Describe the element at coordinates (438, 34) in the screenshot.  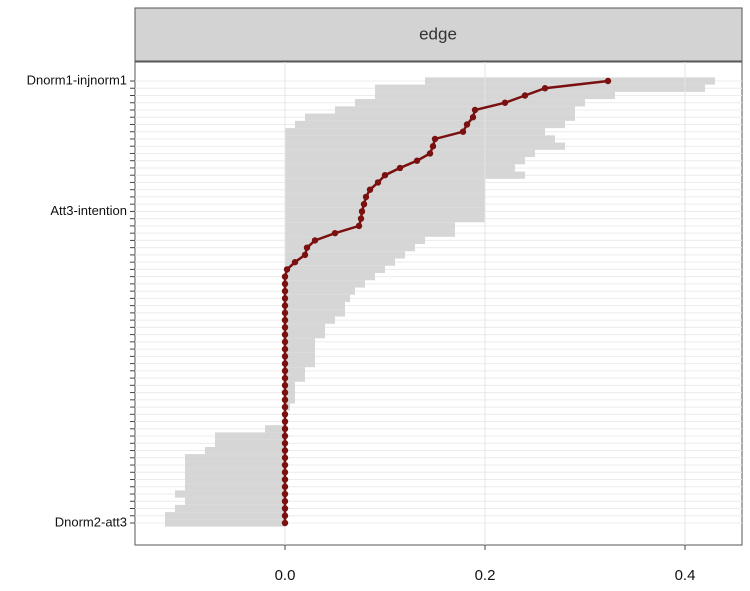
I see `facet-strip` at that location.